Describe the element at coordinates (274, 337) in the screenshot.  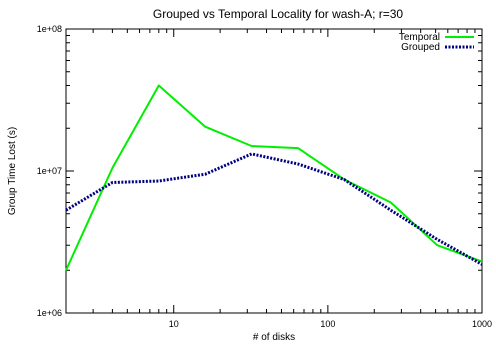
I see `x-axis-label: # of disks` at that location.